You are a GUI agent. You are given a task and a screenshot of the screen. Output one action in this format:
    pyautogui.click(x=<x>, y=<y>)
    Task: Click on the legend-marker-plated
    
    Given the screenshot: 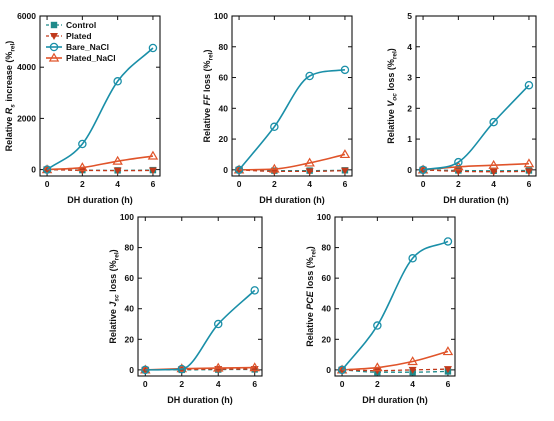 What is the action you would take?
    pyautogui.click(x=54, y=36)
    